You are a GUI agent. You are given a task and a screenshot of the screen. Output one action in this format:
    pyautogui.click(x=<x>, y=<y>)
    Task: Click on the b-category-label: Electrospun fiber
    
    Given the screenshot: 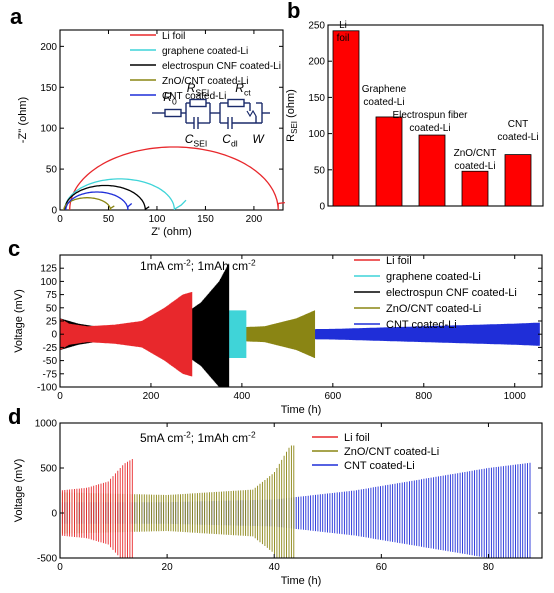 What is the action you would take?
    pyautogui.click(x=430, y=115)
    